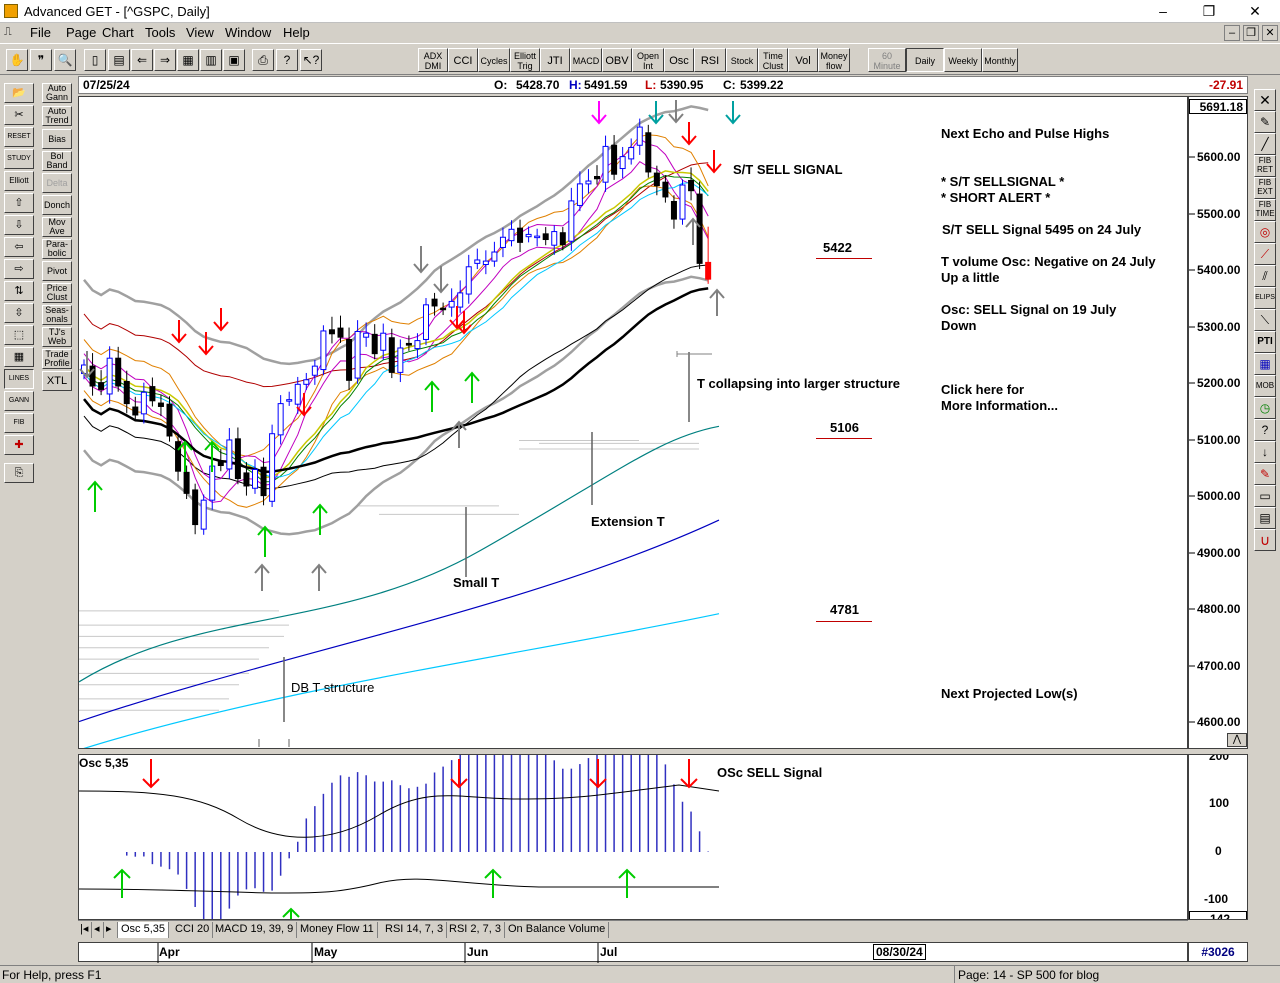  Describe the element at coordinates (1265, 342) in the screenshot. I see `pti-icon: PTI` at that location.